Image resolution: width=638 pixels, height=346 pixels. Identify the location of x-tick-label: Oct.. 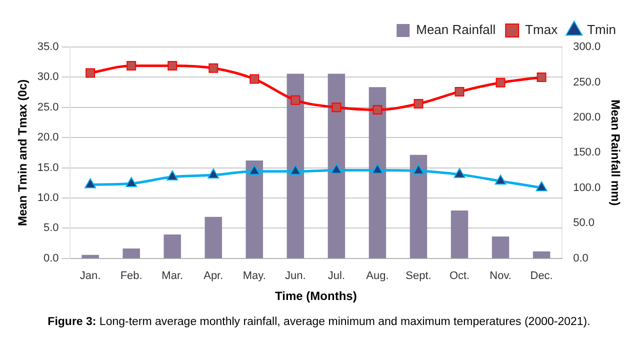
(459, 276).